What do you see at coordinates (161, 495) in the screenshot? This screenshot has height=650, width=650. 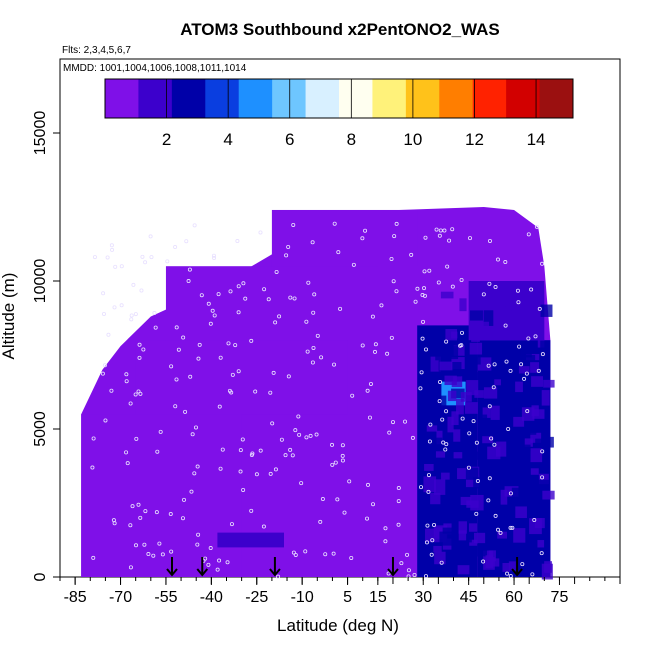 I see `curtain-region` at bounding box center [161, 495].